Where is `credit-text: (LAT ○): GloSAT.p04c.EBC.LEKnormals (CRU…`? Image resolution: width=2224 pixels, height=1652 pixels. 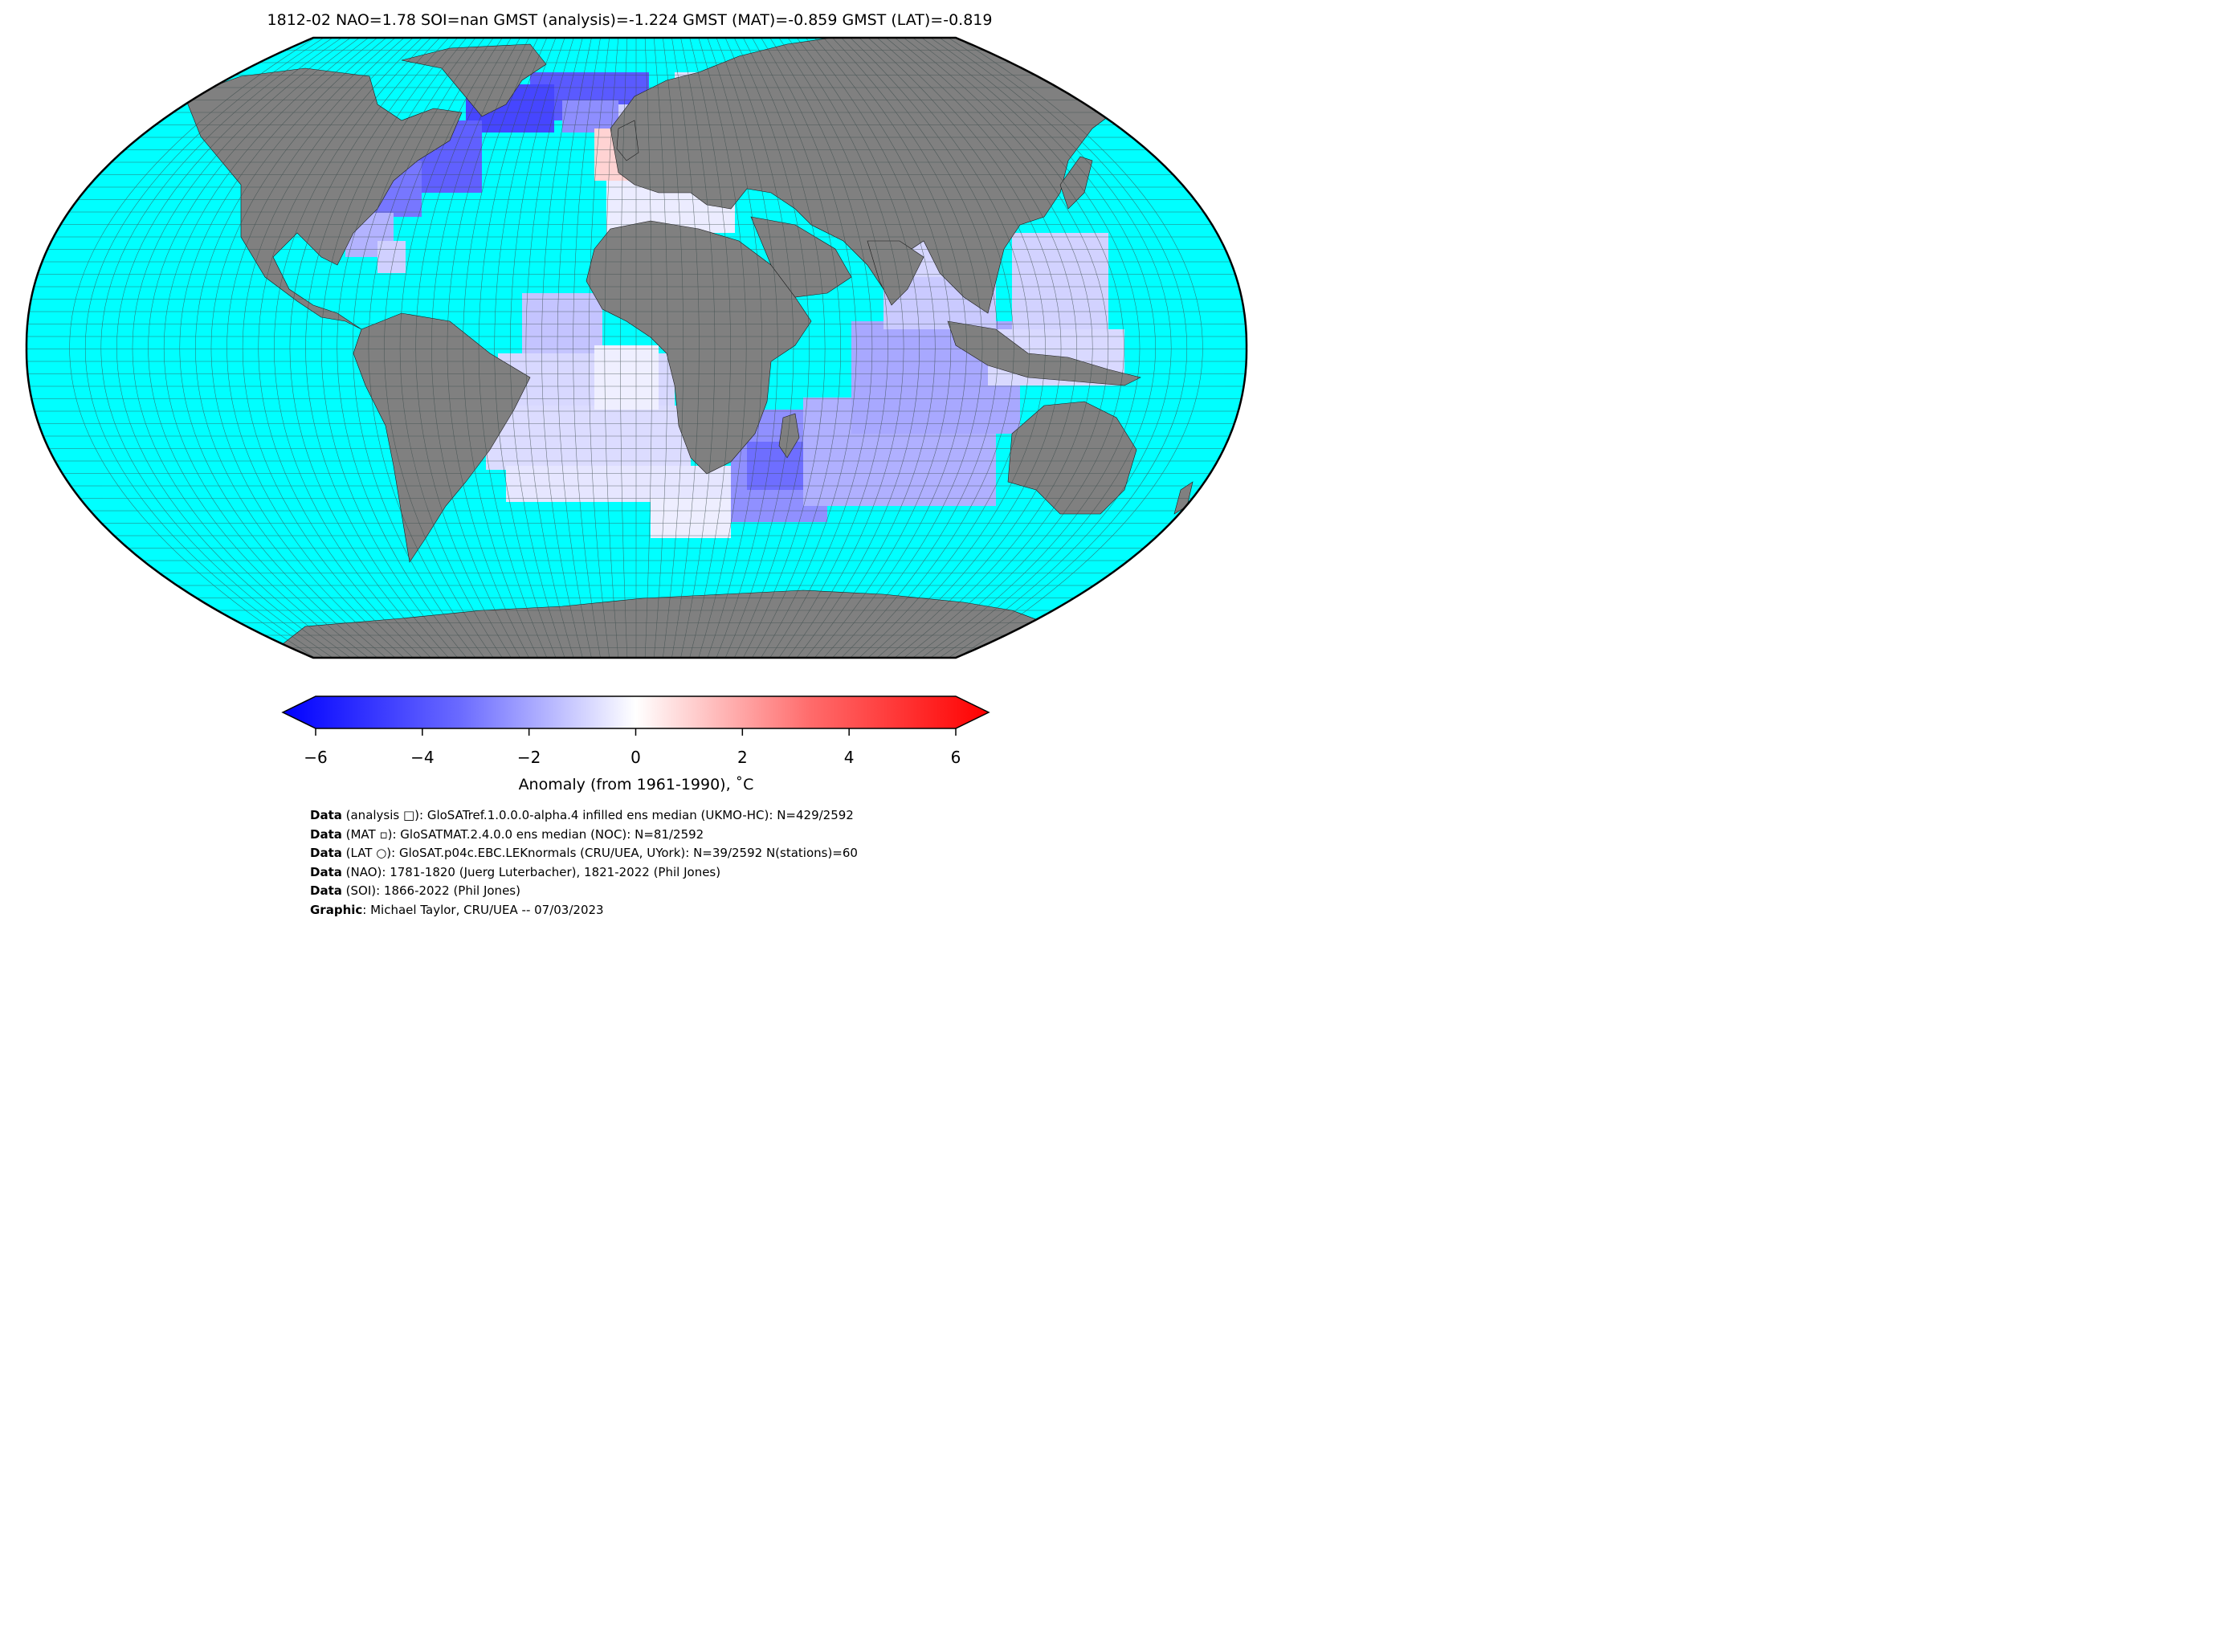 credit-text: (LAT ○): GloSAT.p04c.EBC.LEKnormals (CRU… is located at coordinates (599, 853).